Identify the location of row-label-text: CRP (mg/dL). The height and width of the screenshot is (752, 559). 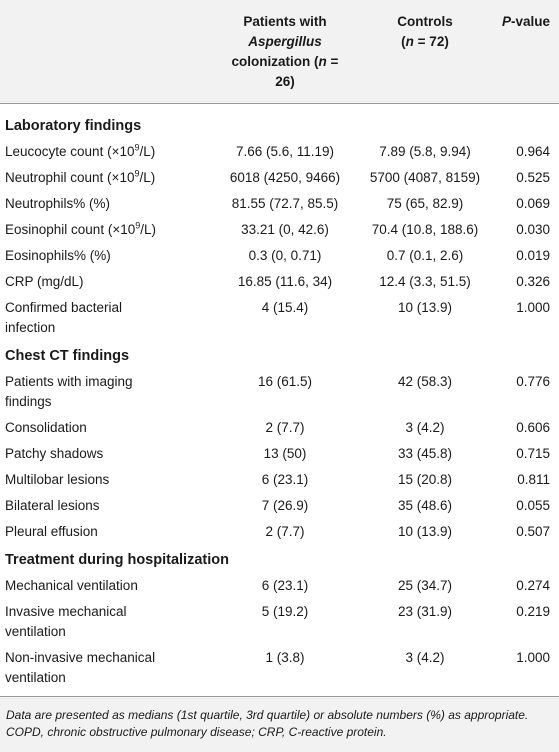
(44, 281).